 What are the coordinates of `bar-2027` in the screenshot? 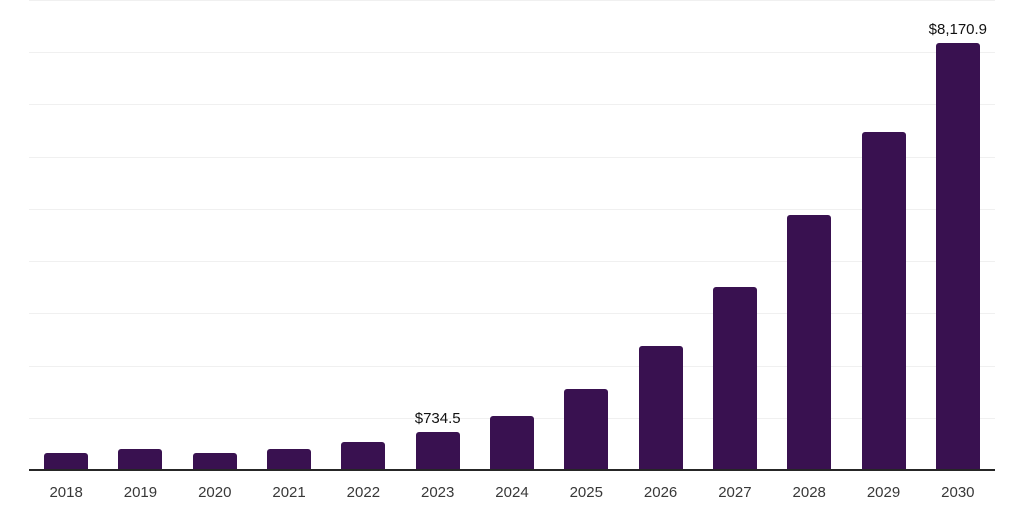 It's located at (734, 378).